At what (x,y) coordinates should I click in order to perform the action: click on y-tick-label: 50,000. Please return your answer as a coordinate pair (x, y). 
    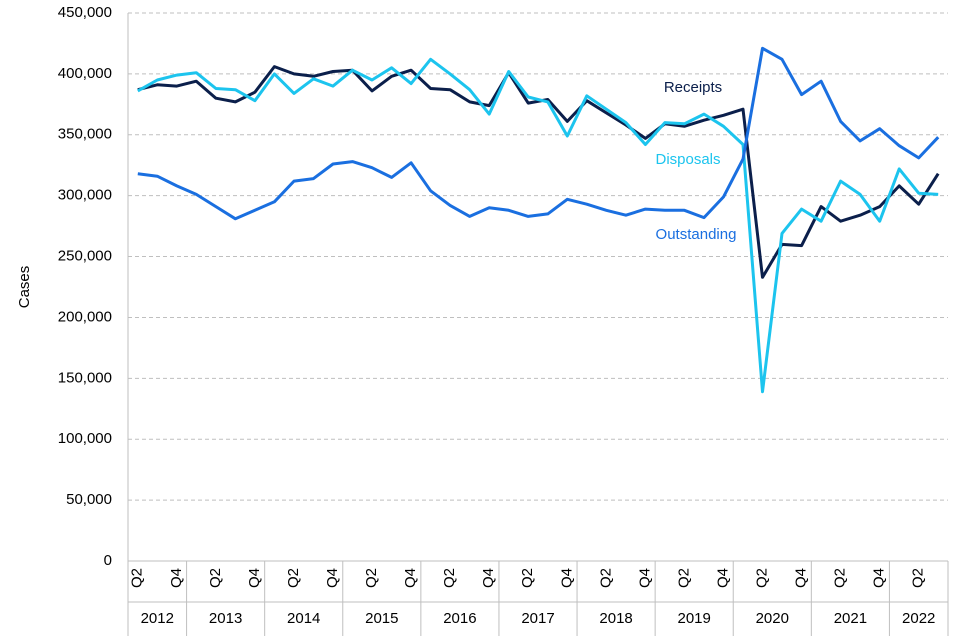
    Looking at the image, I should click on (89, 499).